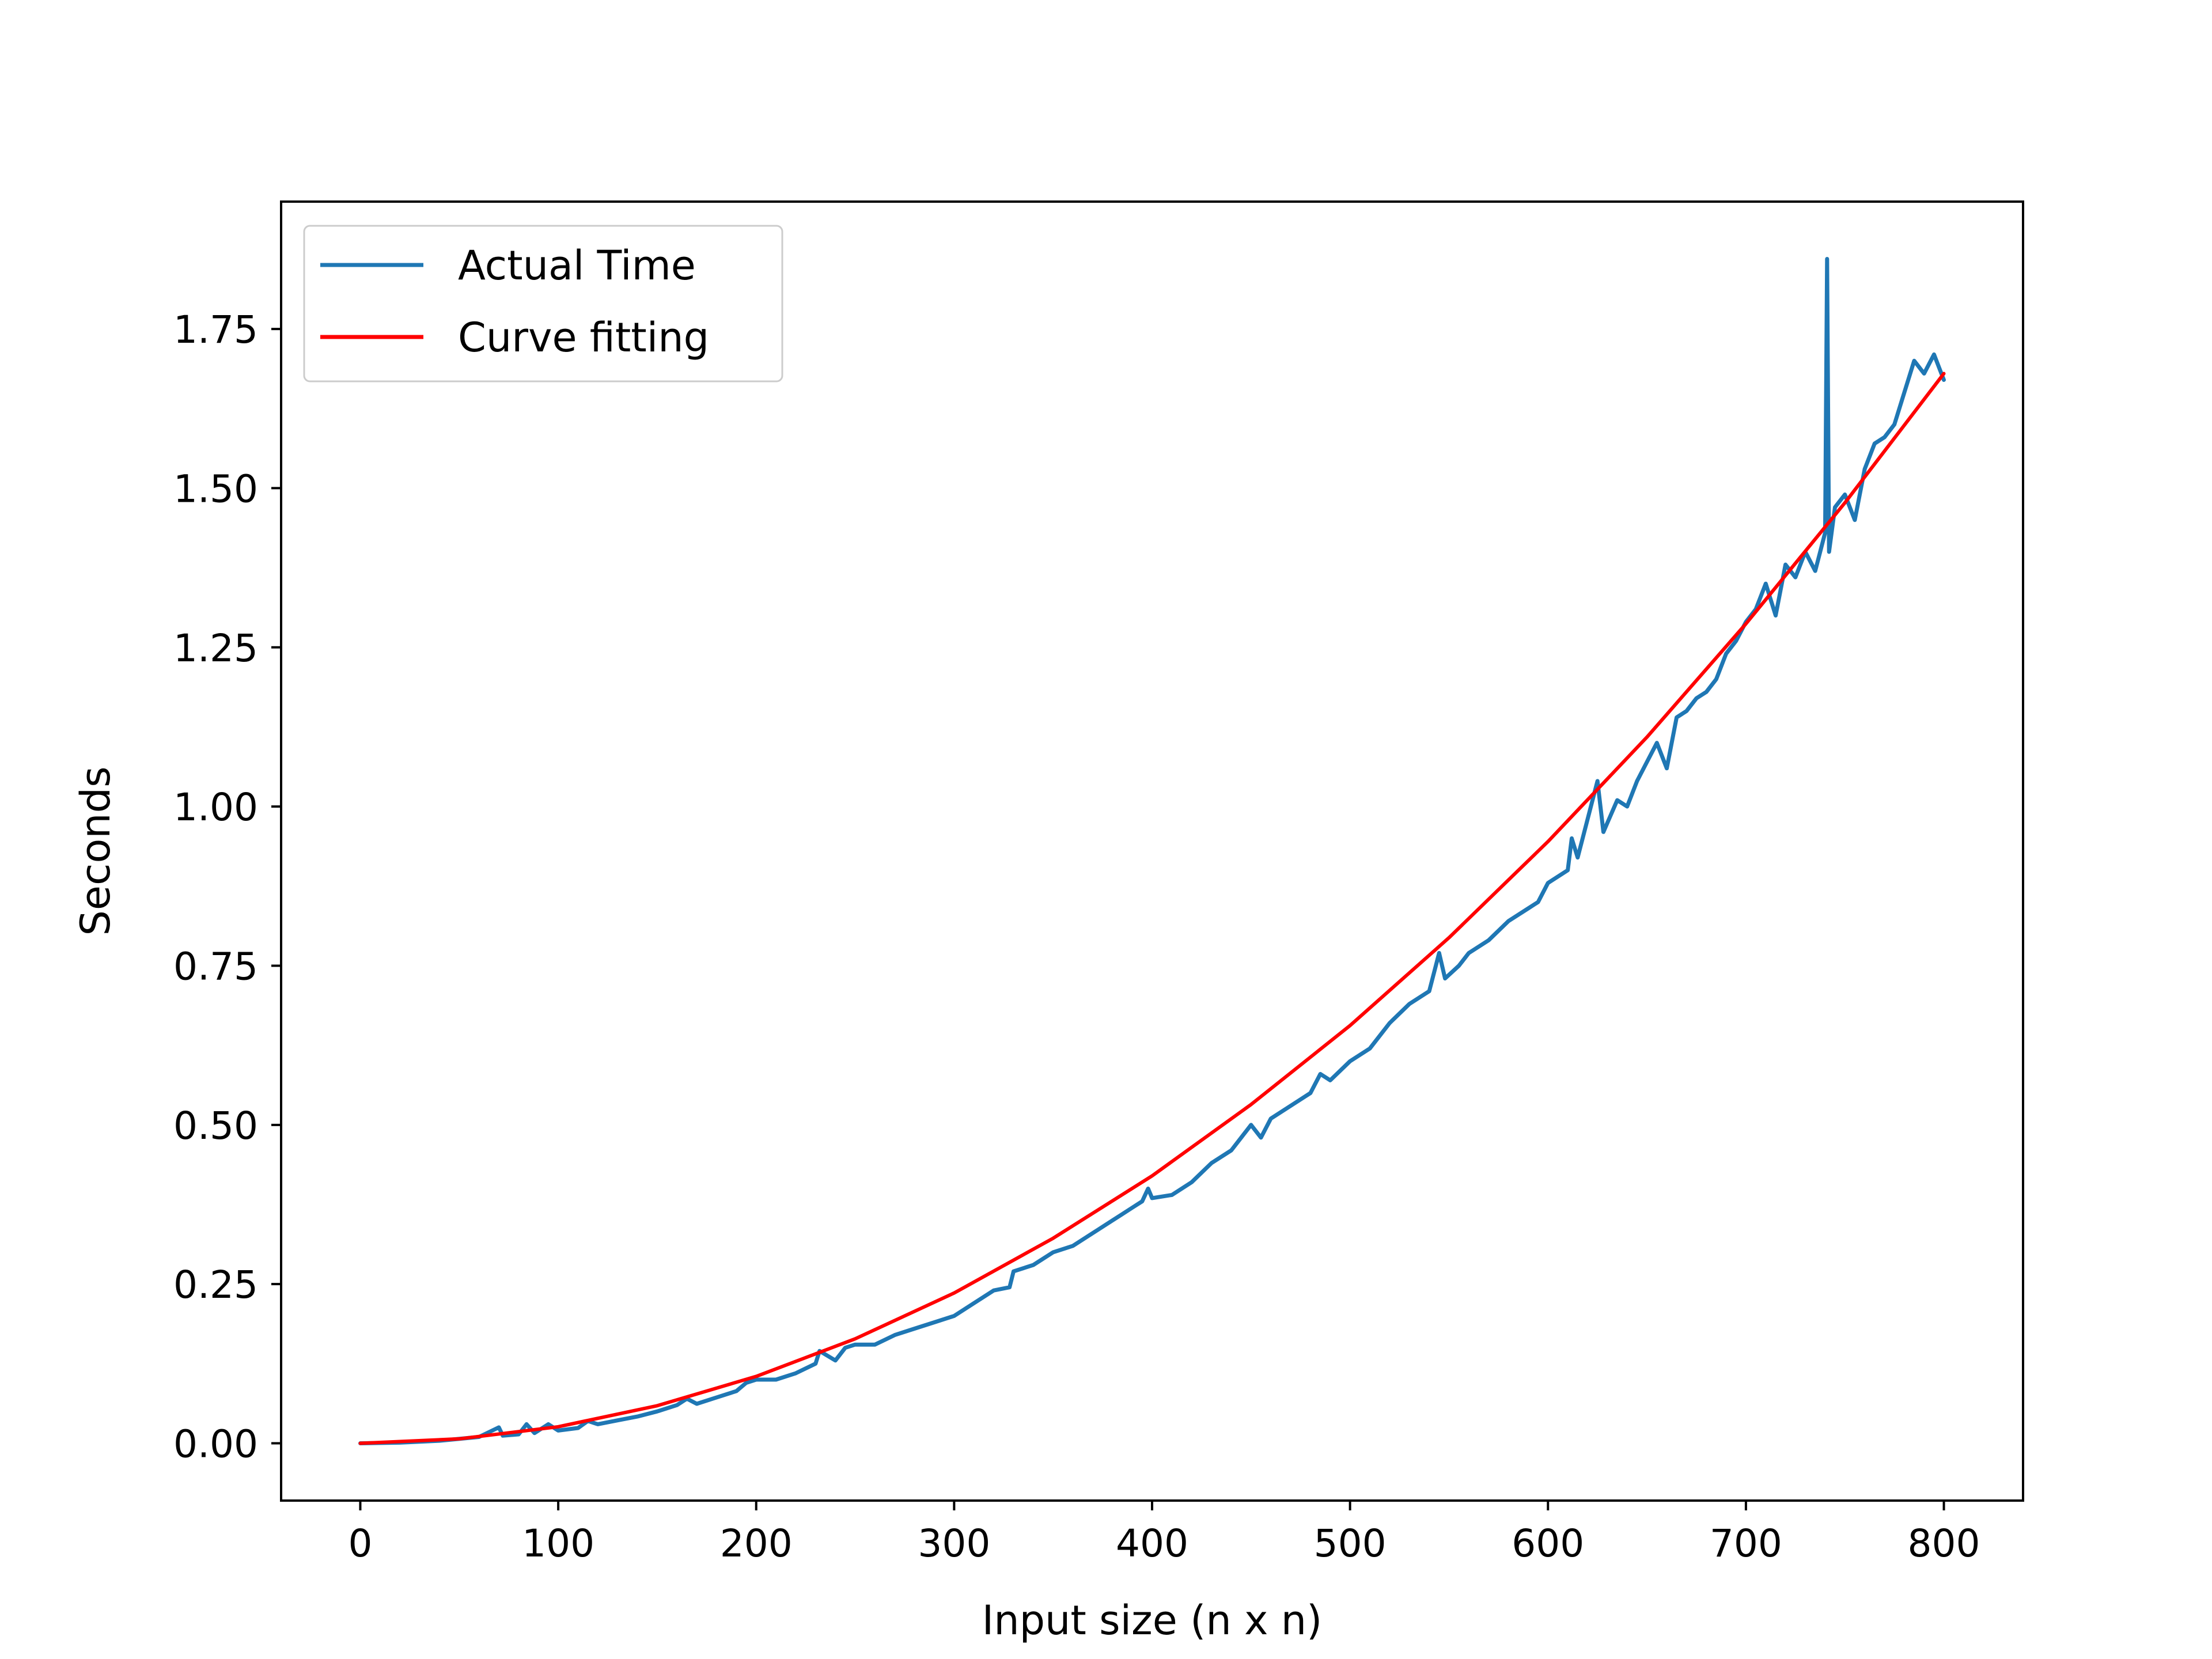 Image resolution: width=2212 pixels, height=1659 pixels. I want to click on y-axis-label: Seconds, so click(95, 850).